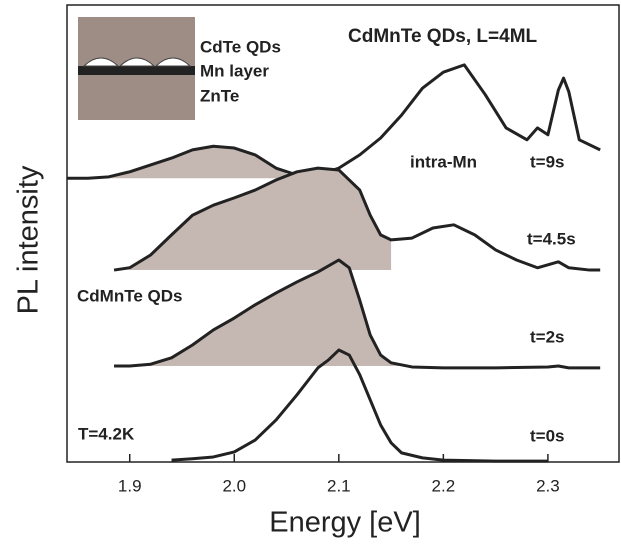  I want to click on series-label: t=2s, so click(547, 336).